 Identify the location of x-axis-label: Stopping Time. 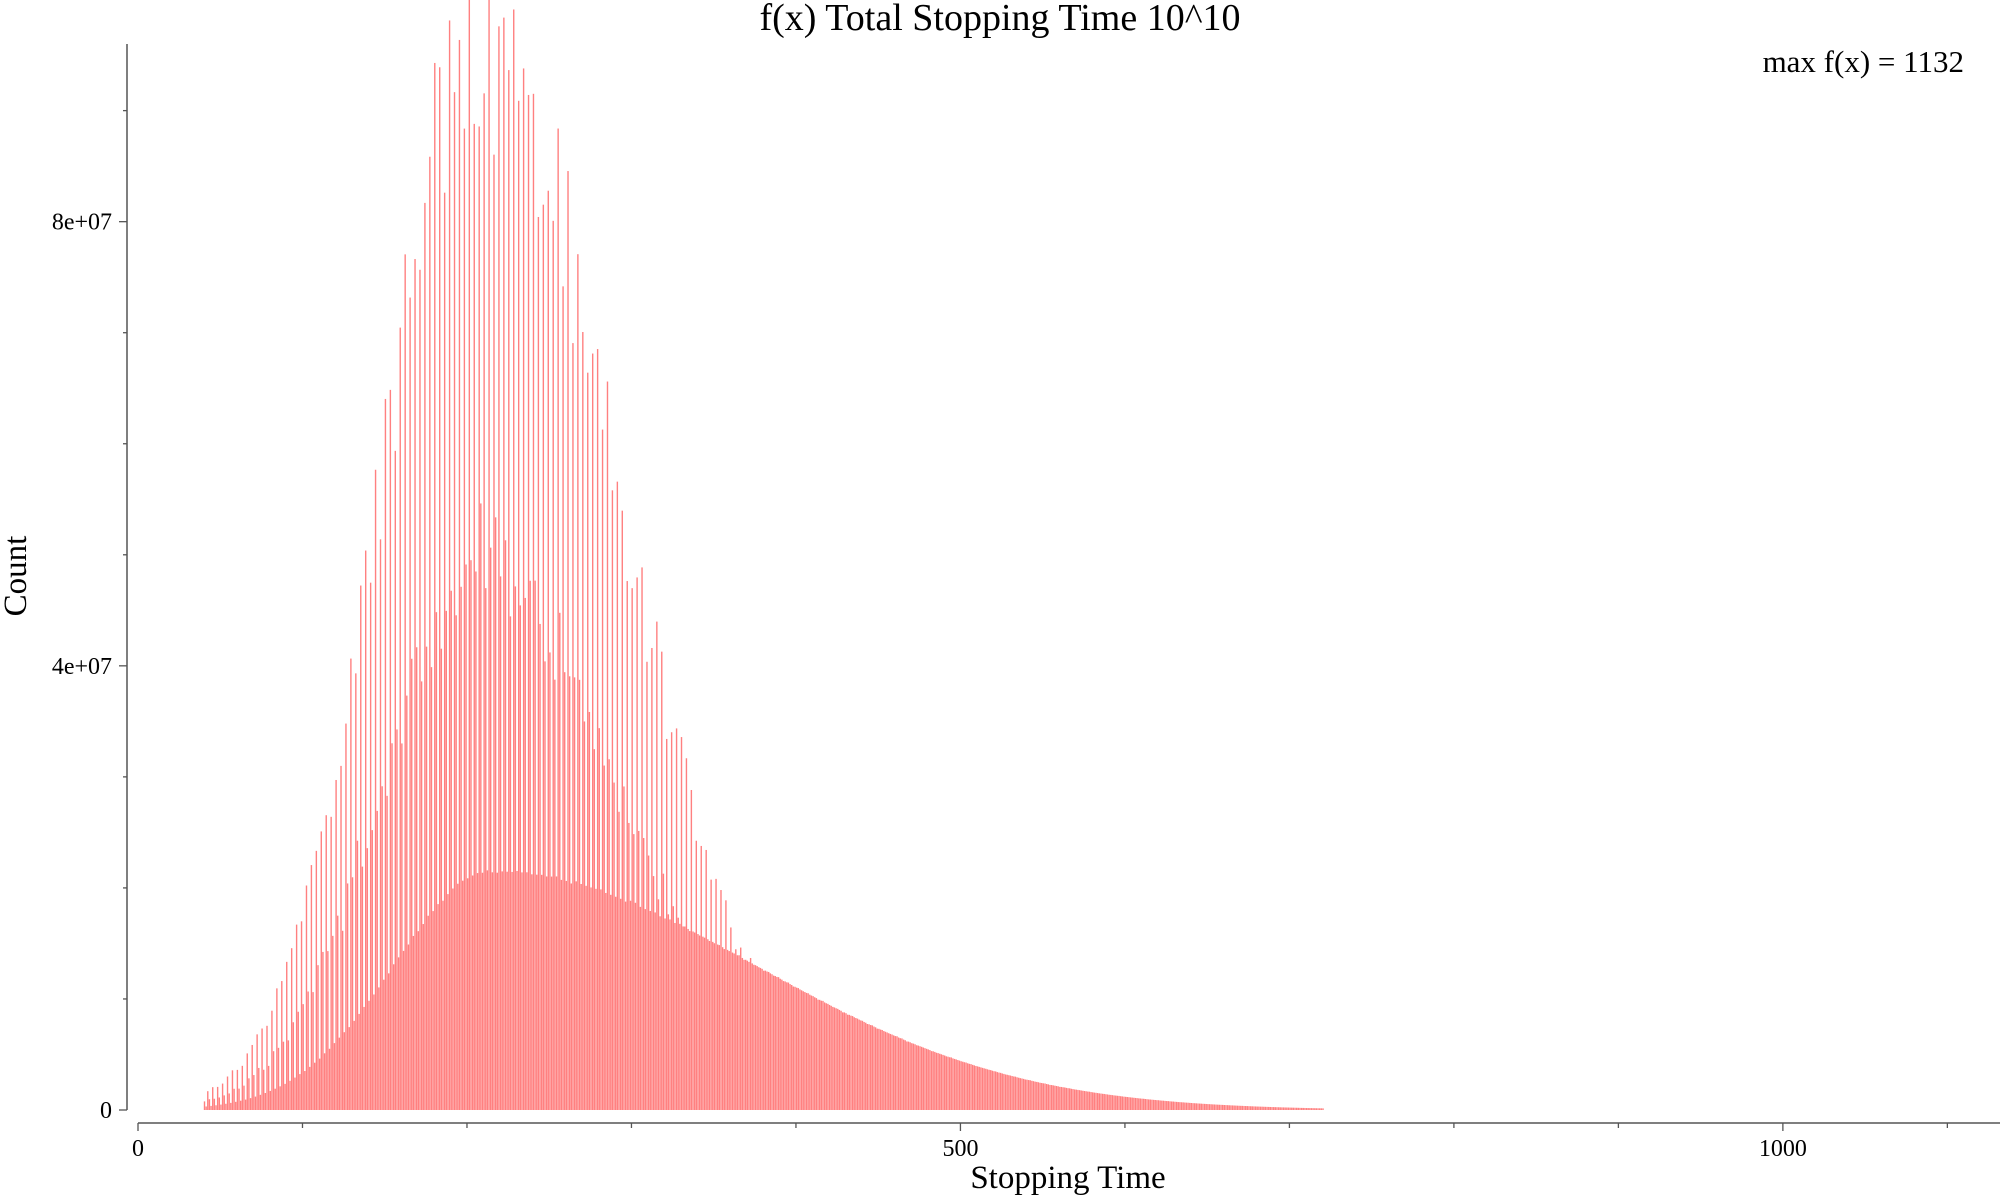
(1067, 1178).